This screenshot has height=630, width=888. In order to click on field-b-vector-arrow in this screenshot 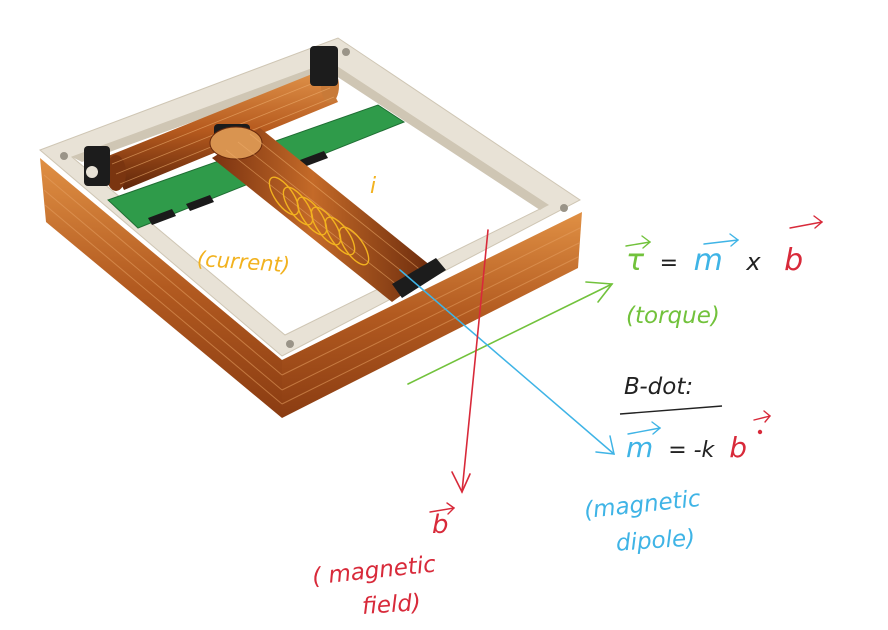, I will do `click(442, 508)`.